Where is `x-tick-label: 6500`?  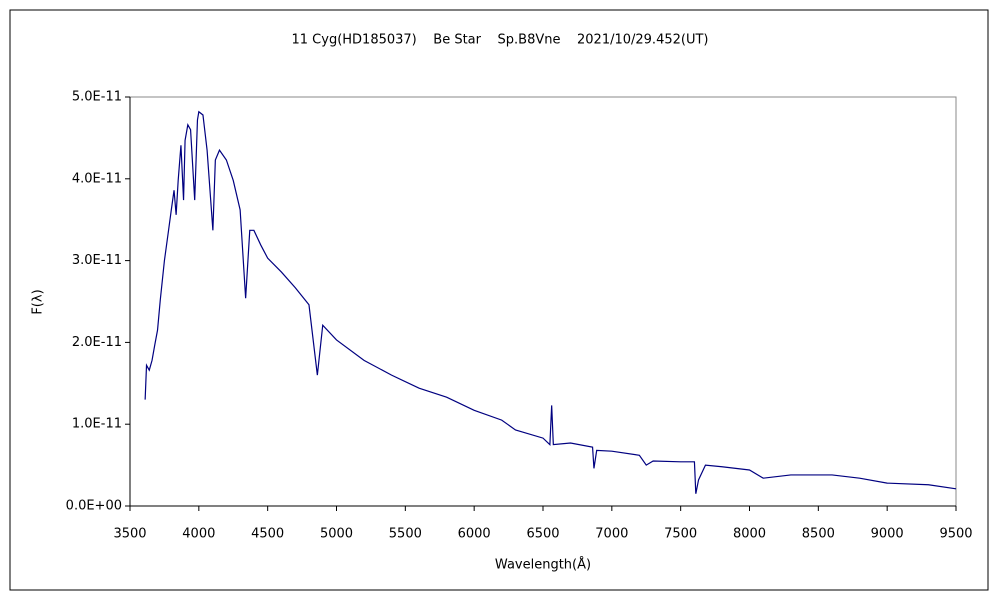 x-tick-label: 6500 is located at coordinates (542, 534).